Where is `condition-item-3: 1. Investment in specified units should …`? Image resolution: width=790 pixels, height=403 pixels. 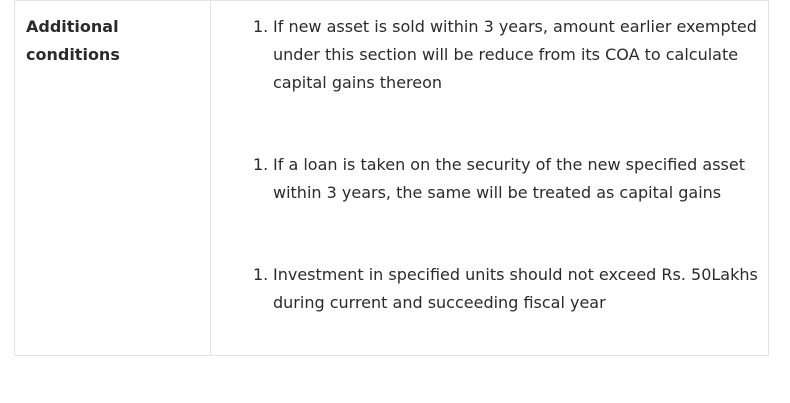
condition-item-3: 1. Investment in specified units should … is located at coordinates (508, 289).